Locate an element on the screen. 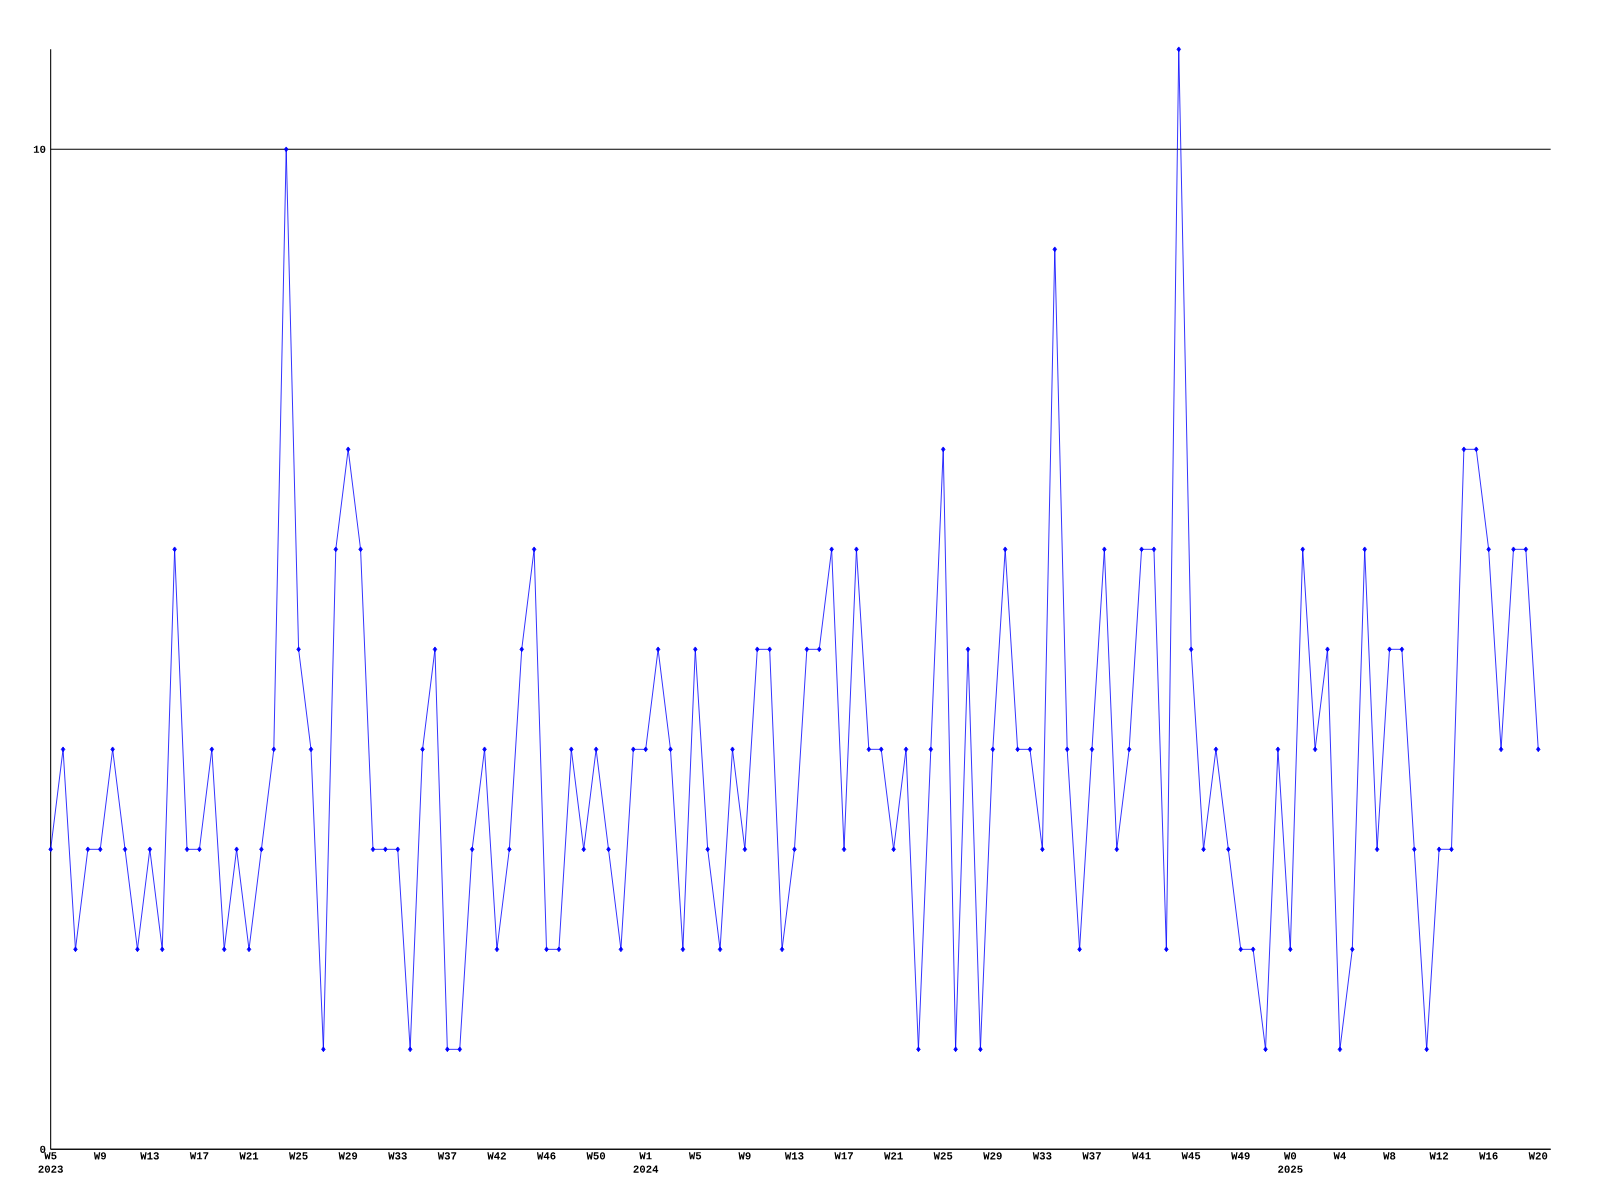  x-tick-label: W45 is located at coordinates (1191, 1156).